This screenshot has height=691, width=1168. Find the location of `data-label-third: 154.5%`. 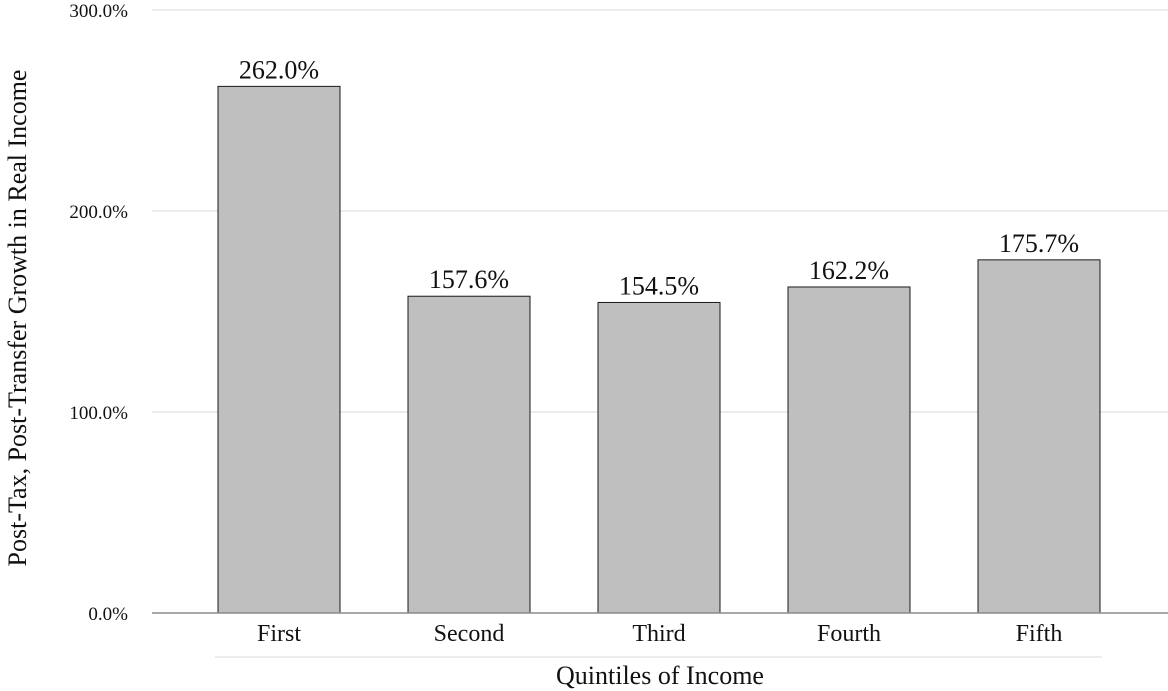

data-label-third: 154.5% is located at coordinates (659, 285).